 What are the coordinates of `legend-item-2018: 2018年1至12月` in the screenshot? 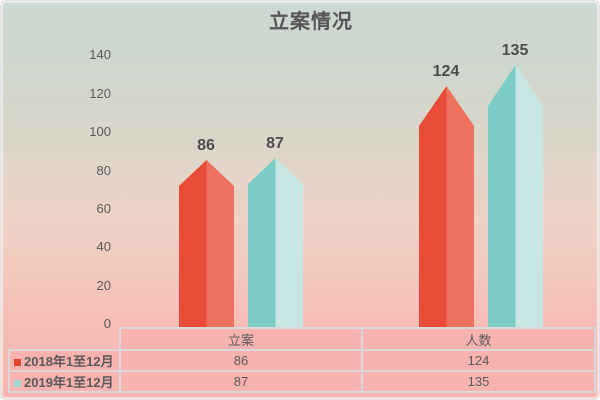 It's located at (64, 360).